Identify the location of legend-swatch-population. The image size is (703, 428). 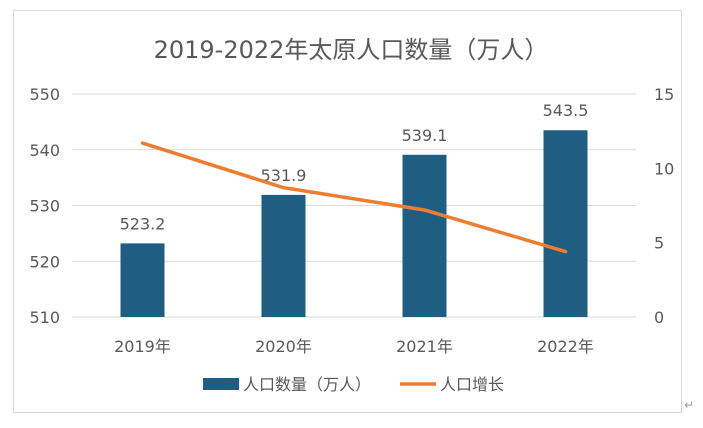
(221, 384).